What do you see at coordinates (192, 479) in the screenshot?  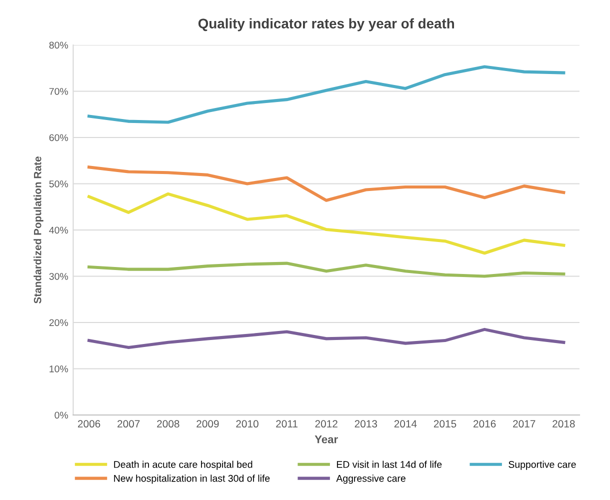 I see `legend-label: New hospitalization in last 30d of life` at bounding box center [192, 479].